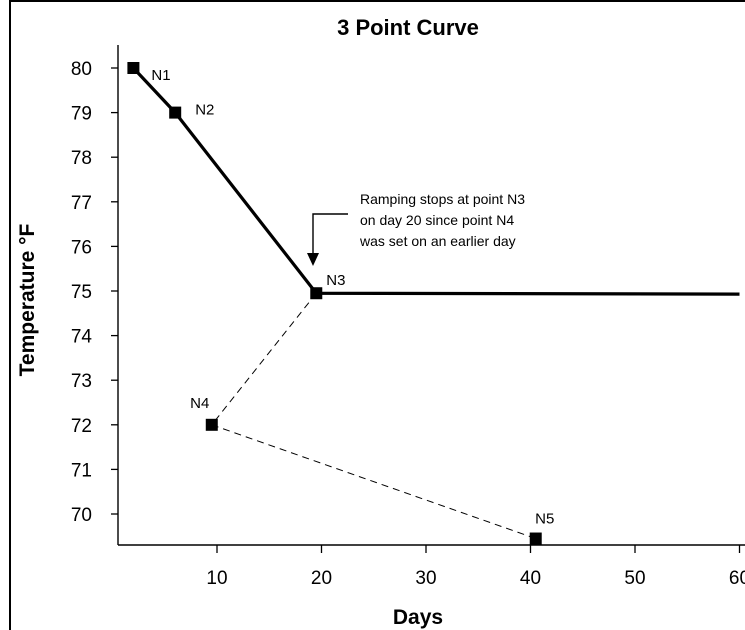  Describe the element at coordinates (81, 203) in the screenshot. I see `y-tick-label: 77` at that location.